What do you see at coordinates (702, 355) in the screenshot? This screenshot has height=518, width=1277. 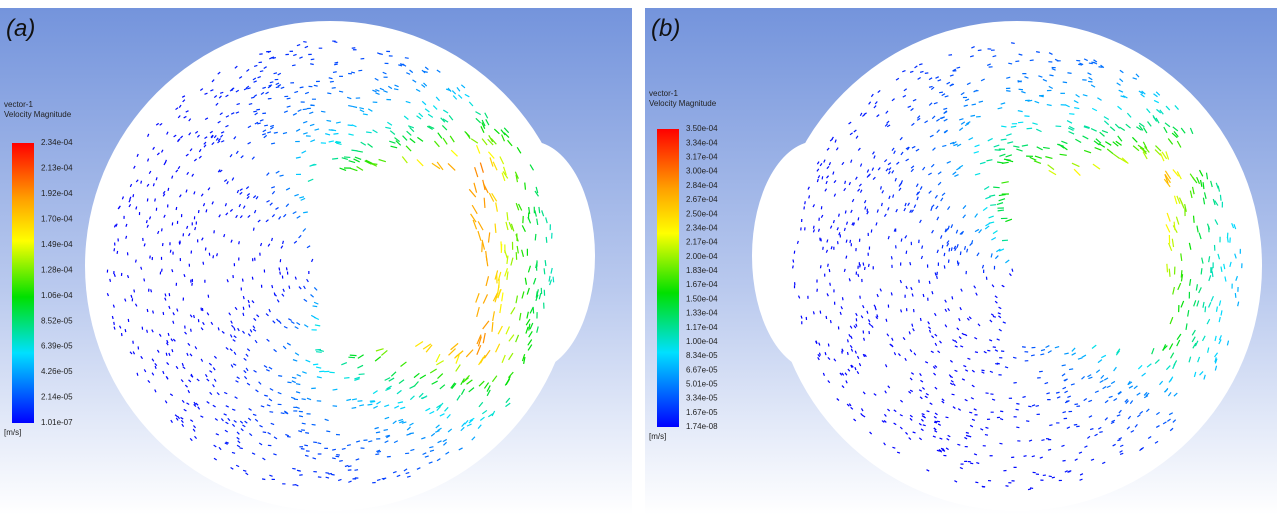 I see `colorbar-tick-label: 8.34e-05` at bounding box center [702, 355].